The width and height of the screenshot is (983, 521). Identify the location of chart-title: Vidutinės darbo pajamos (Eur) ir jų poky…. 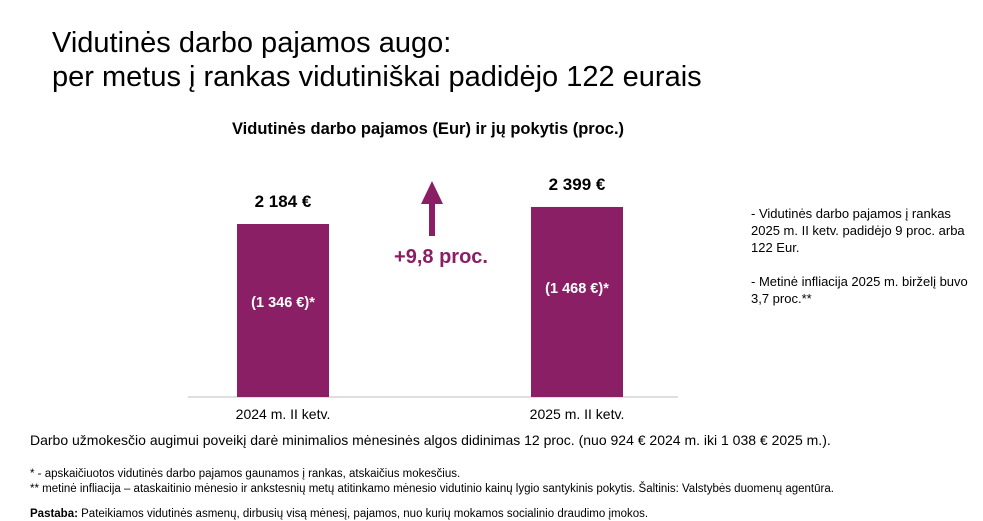
(428, 129).